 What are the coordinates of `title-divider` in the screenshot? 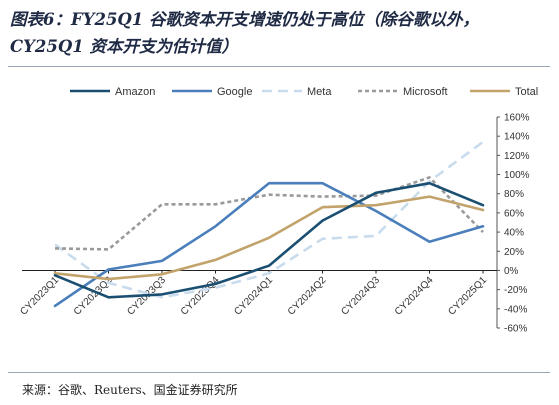 It's located at (279, 66).